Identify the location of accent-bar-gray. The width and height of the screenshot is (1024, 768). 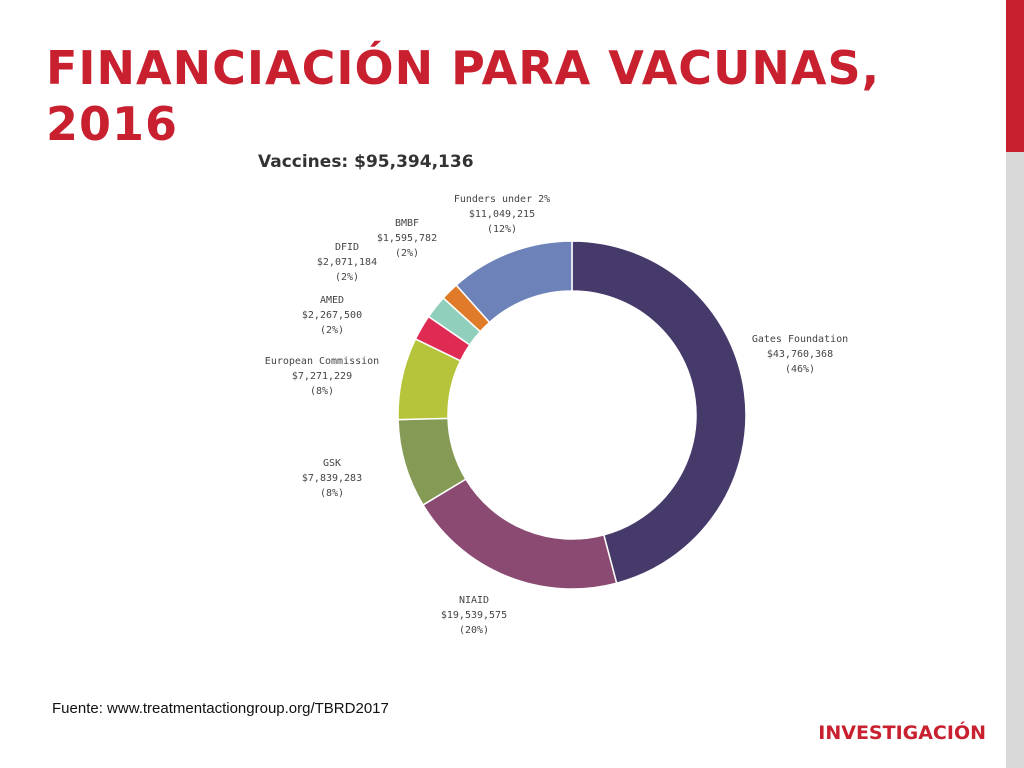
(1015, 460).